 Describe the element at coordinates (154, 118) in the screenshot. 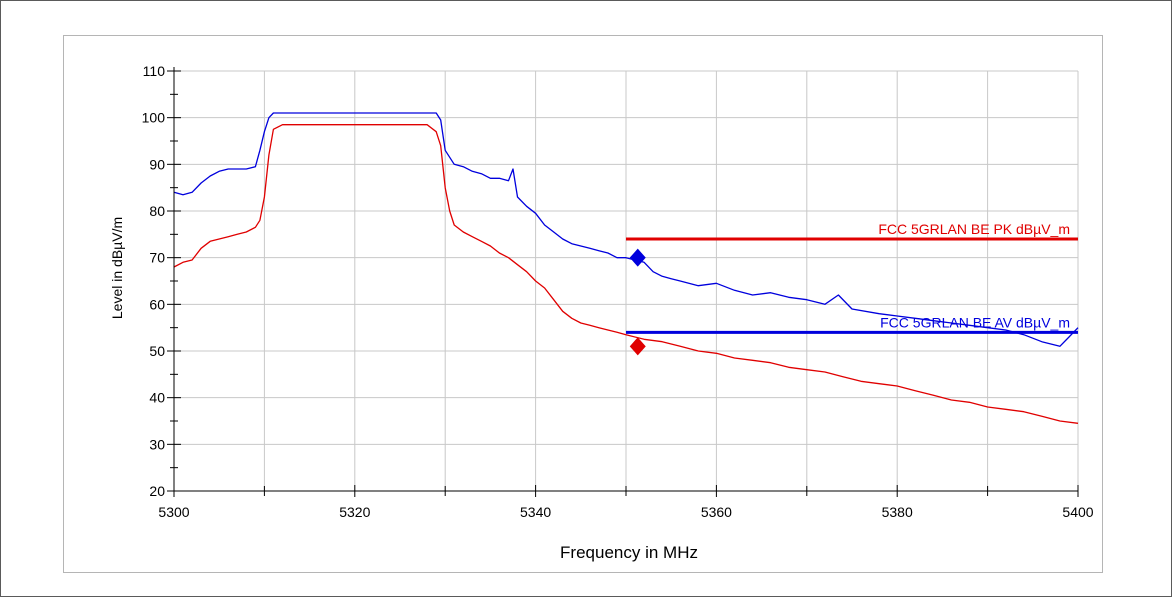

I see `y-tick-label: 100` at that location.